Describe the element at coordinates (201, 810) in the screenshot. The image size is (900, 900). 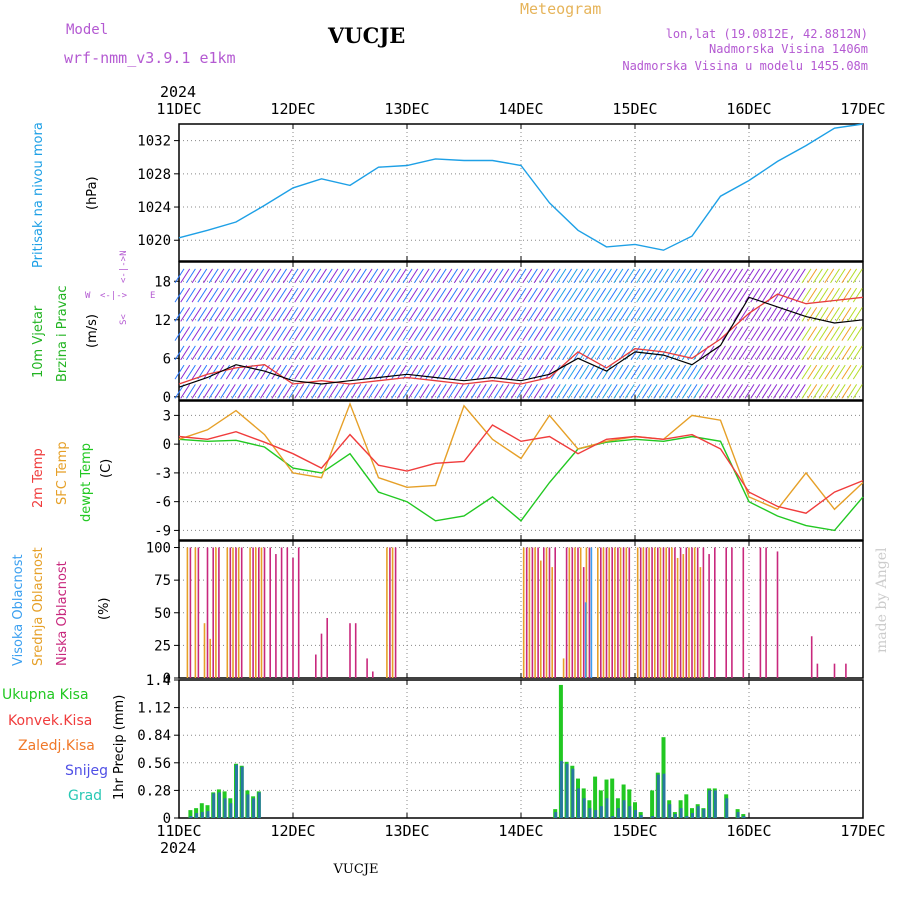
I see `precip-total-bar` at that location.